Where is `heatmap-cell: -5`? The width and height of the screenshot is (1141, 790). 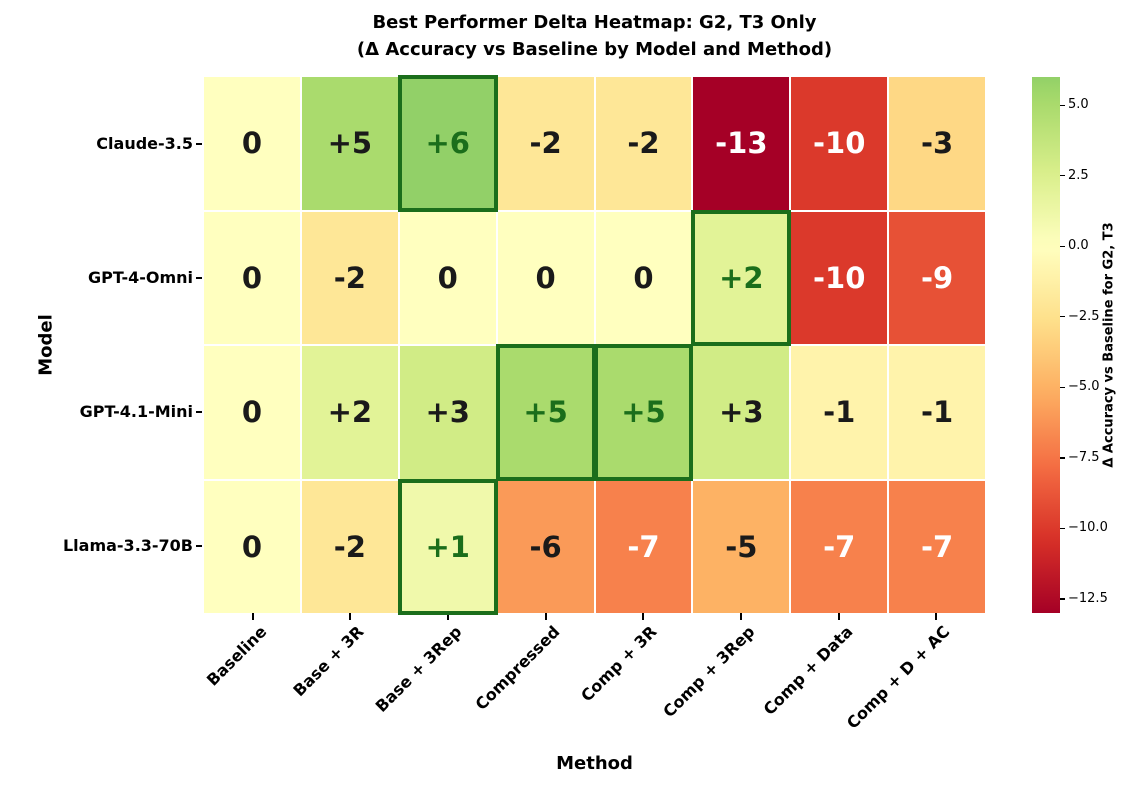 heatmap-cell: -5 is located at coordinates (741, 546).